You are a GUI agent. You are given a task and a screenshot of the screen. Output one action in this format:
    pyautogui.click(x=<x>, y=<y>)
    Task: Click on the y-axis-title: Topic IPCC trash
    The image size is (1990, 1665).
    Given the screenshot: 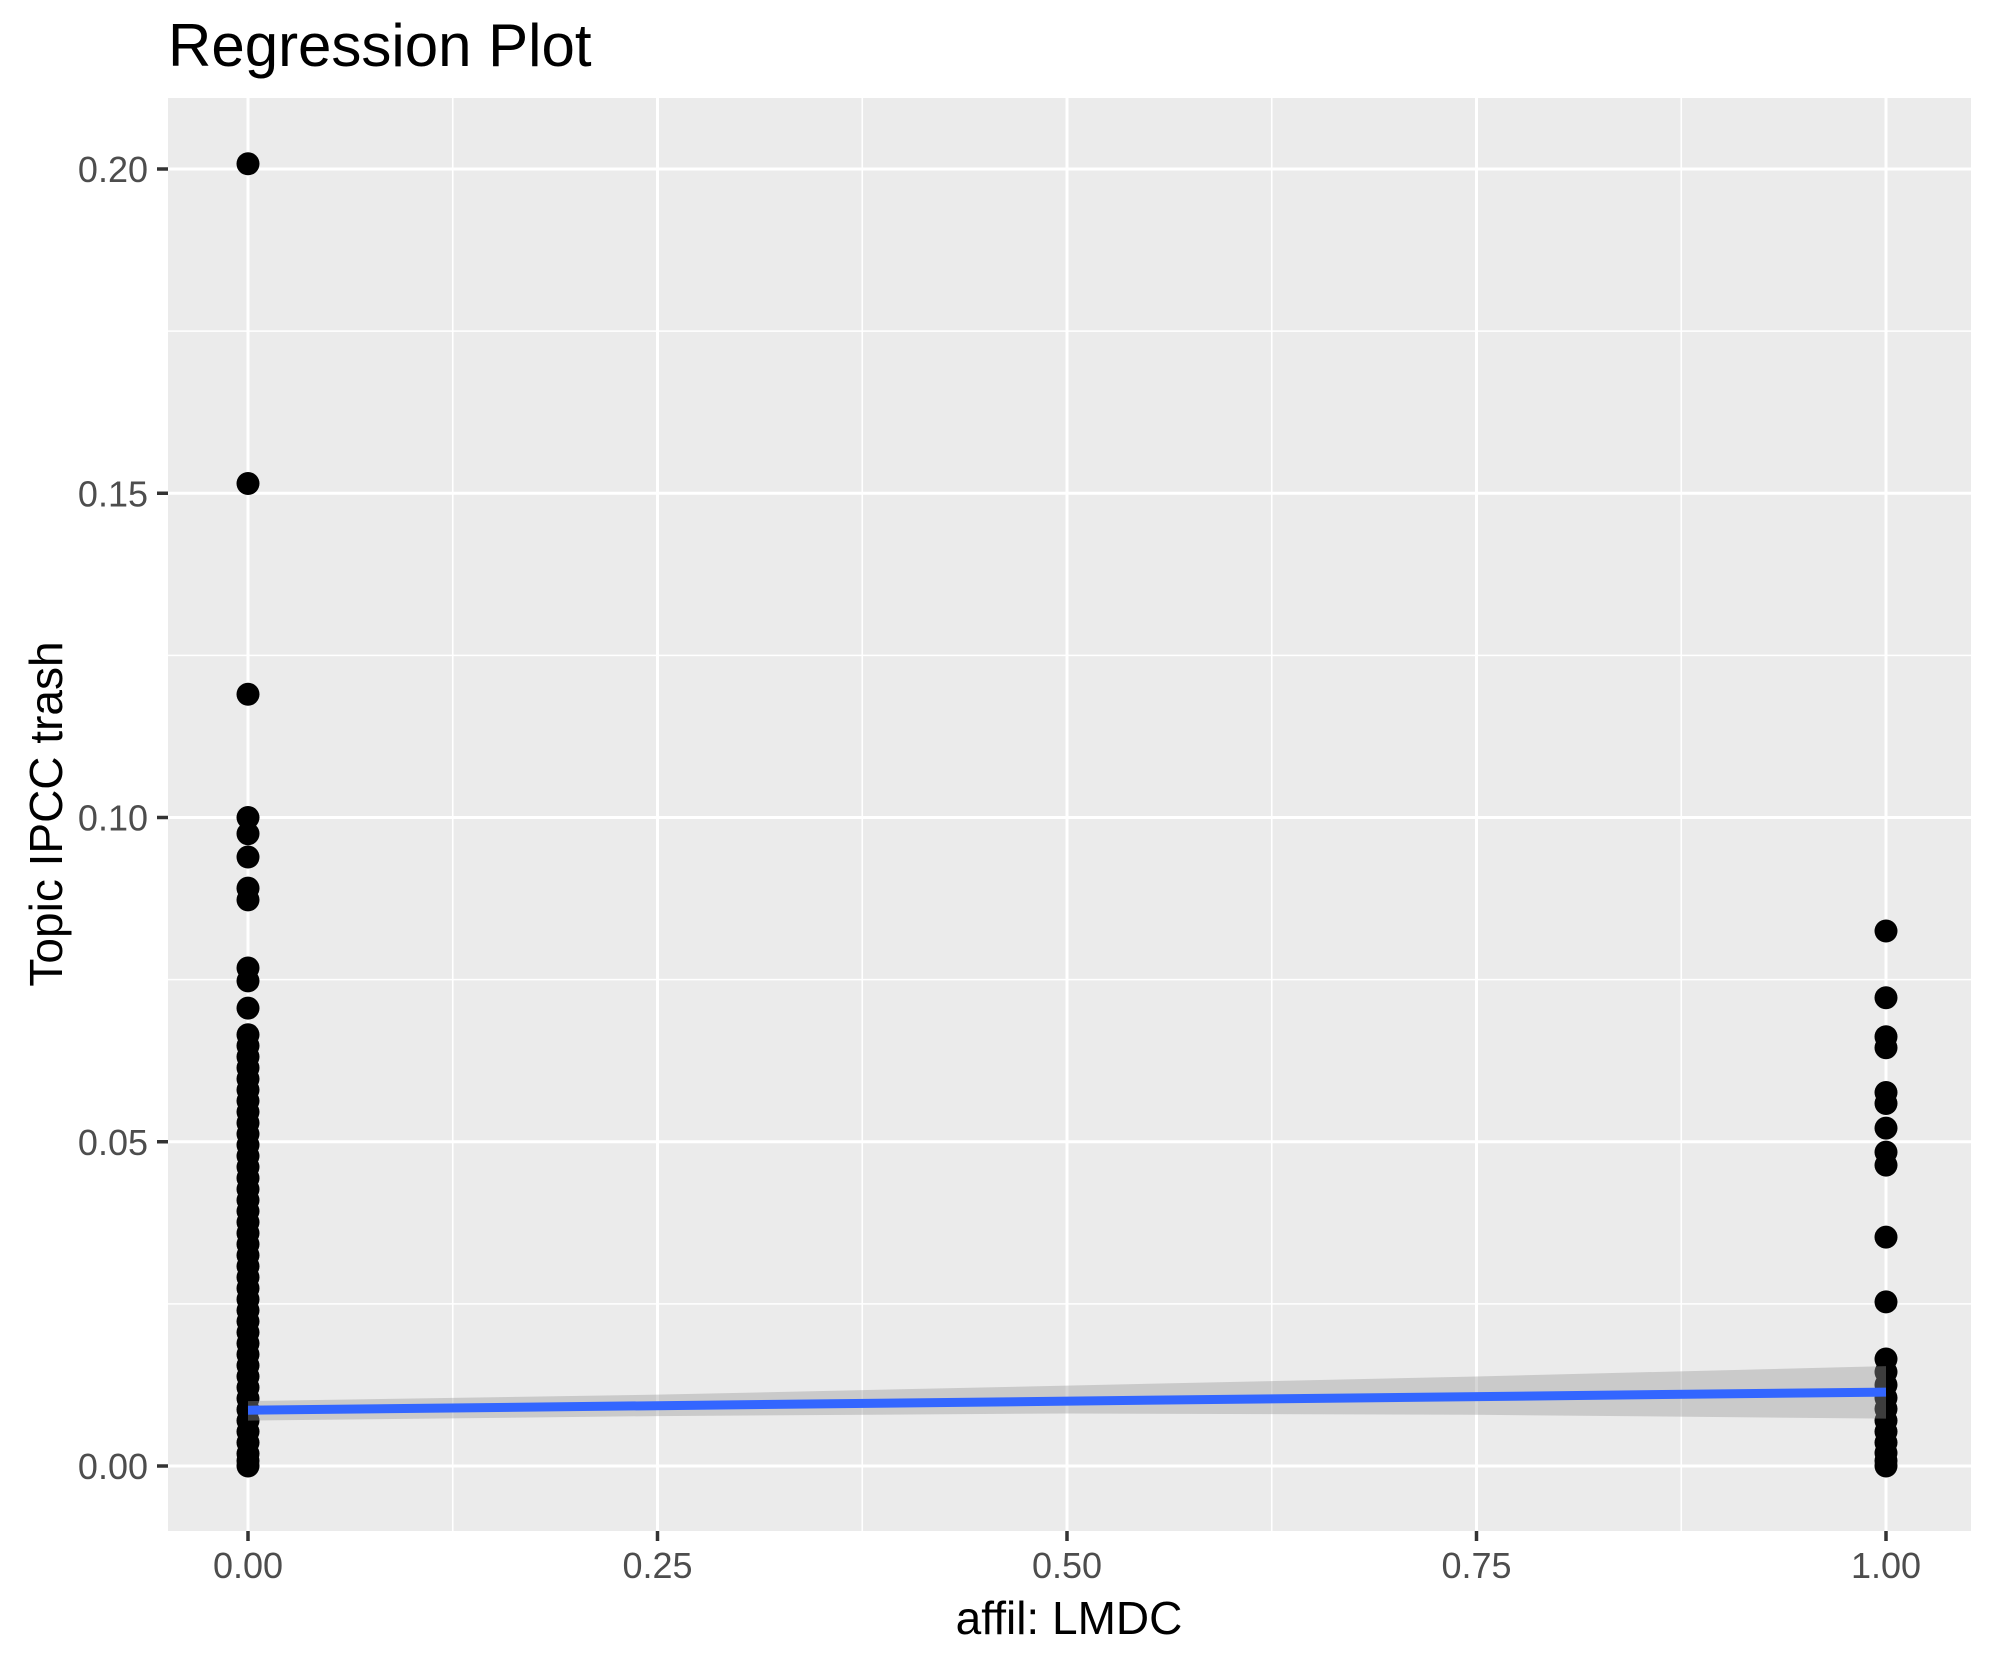 What is the action you would take?
    pyautogui.click(x=46, y=813)
    